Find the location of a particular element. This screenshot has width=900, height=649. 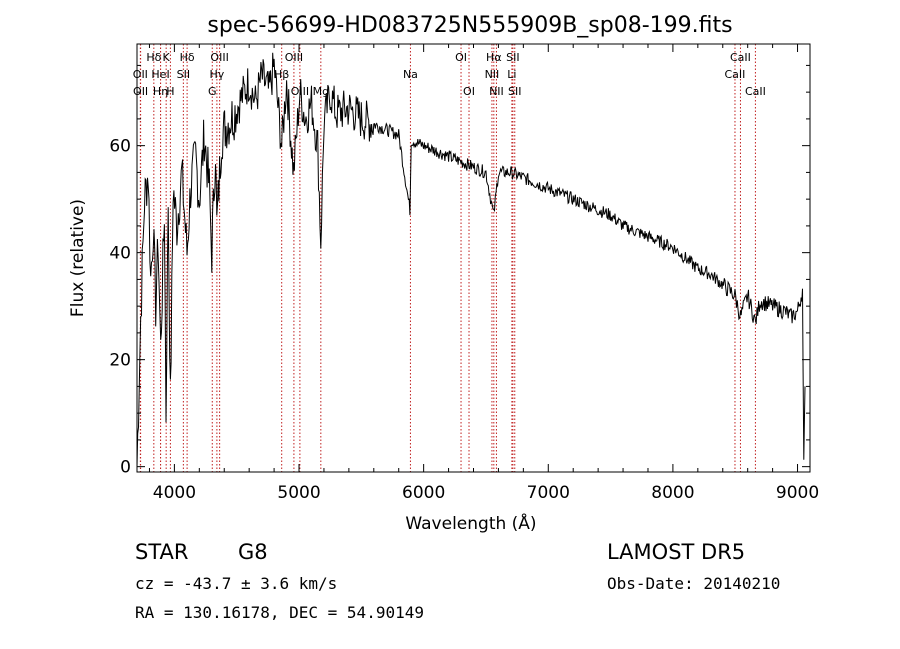

line-marker-label: H is located at coordinates (170, 91).